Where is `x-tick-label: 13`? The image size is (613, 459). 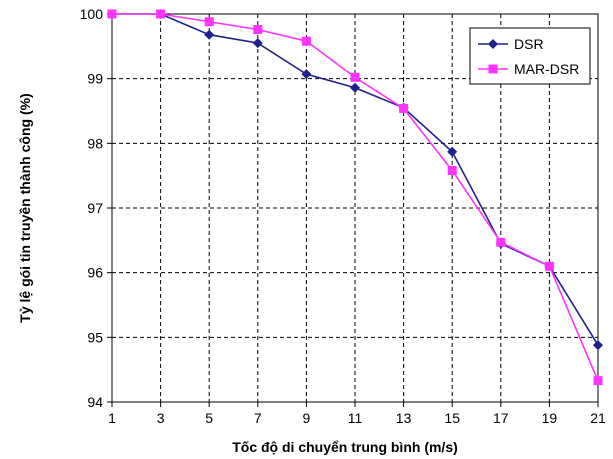
x-tick-label: 13 is located at coordinates (404, 418).